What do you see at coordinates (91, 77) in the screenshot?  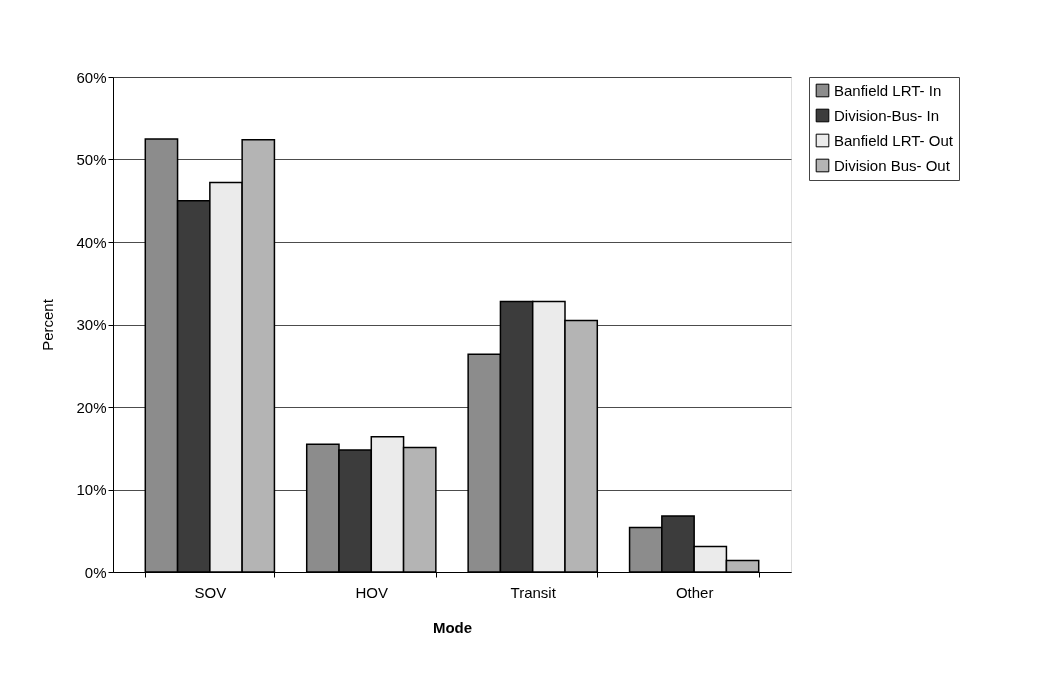 I see `y-tick-label: 60%` at bounding box center [91, 77].